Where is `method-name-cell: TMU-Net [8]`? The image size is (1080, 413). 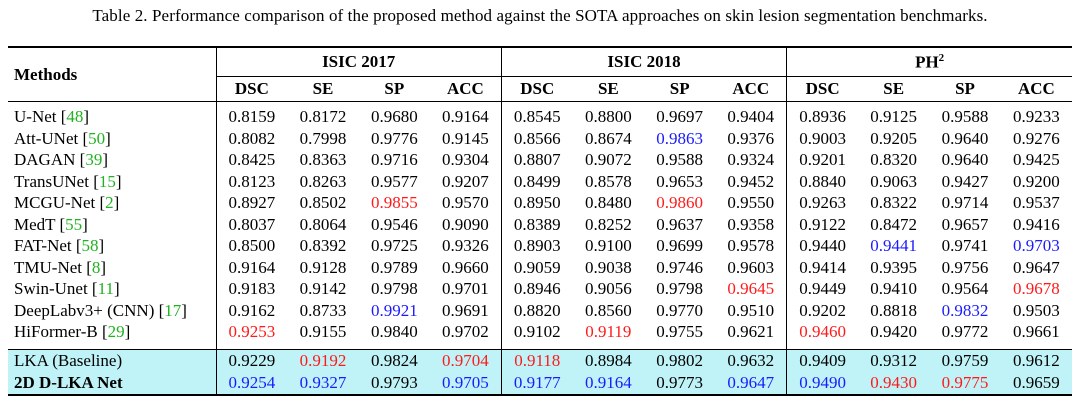
method-name-cell: TMU-Net [8] is located at coordinates (60, 267).